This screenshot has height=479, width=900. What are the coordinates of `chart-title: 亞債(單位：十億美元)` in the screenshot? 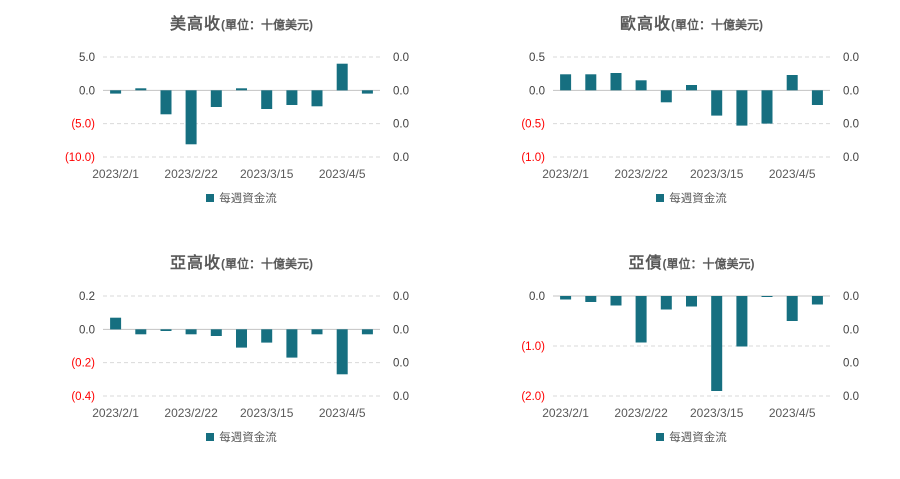 It's located at (675, 264).